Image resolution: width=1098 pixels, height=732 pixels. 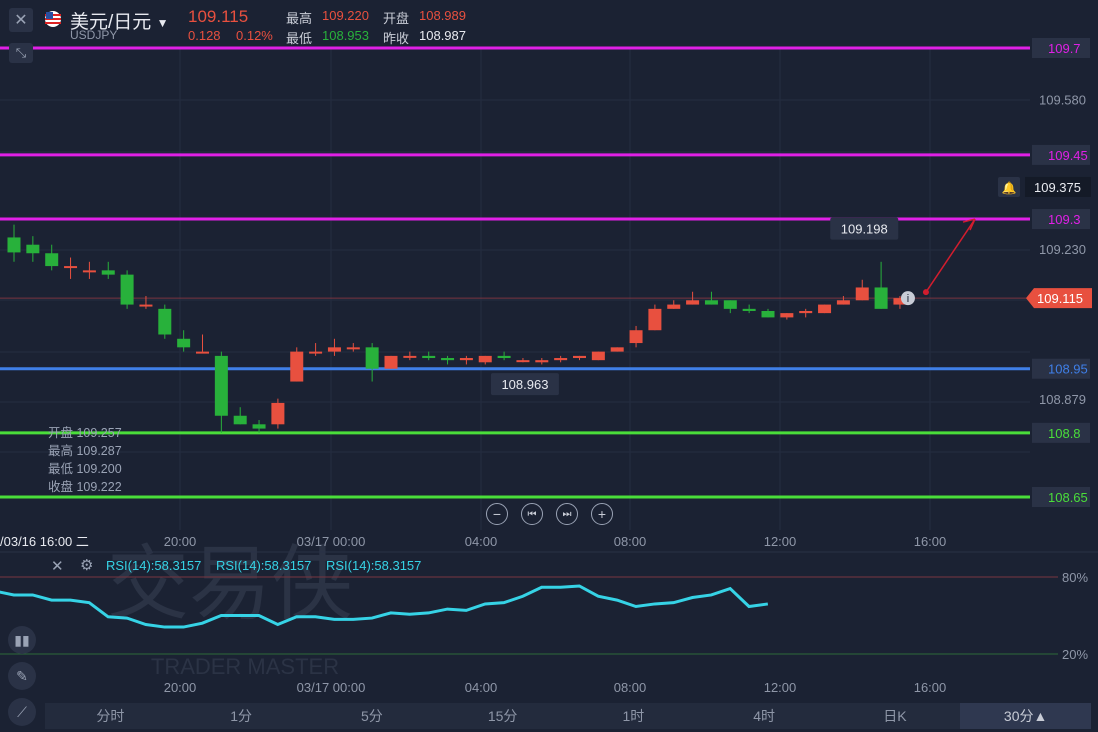 I want to click on rsi-close-icon: ✕, so click(x=57, y=566).